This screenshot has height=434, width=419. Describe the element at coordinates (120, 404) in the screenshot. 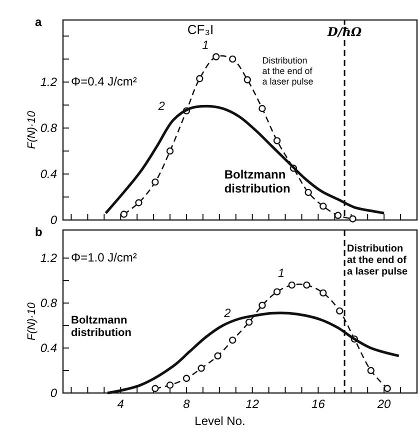

I see `x-tick-label: 4` at that location.